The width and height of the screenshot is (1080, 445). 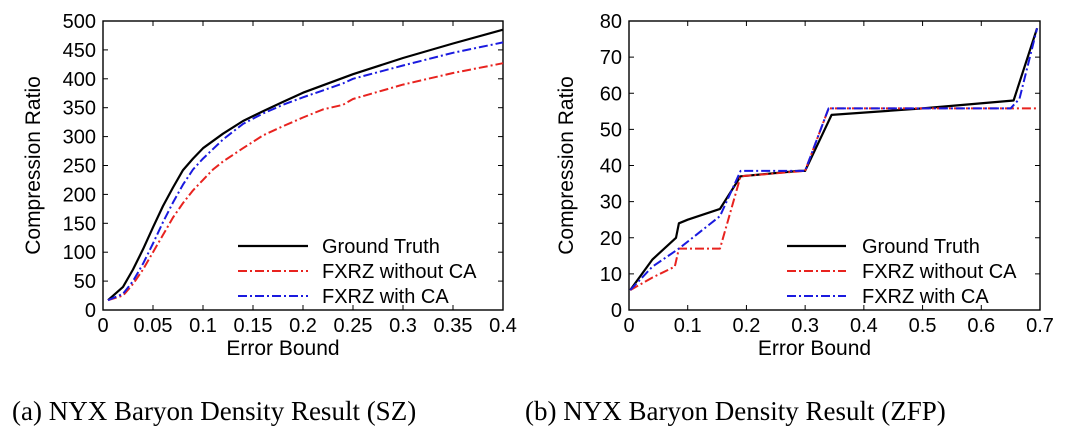 What do you see at coordinates (79, 51) in the screenshot?
I see `y-tick-label: 450` at bounding box center [79, 51].